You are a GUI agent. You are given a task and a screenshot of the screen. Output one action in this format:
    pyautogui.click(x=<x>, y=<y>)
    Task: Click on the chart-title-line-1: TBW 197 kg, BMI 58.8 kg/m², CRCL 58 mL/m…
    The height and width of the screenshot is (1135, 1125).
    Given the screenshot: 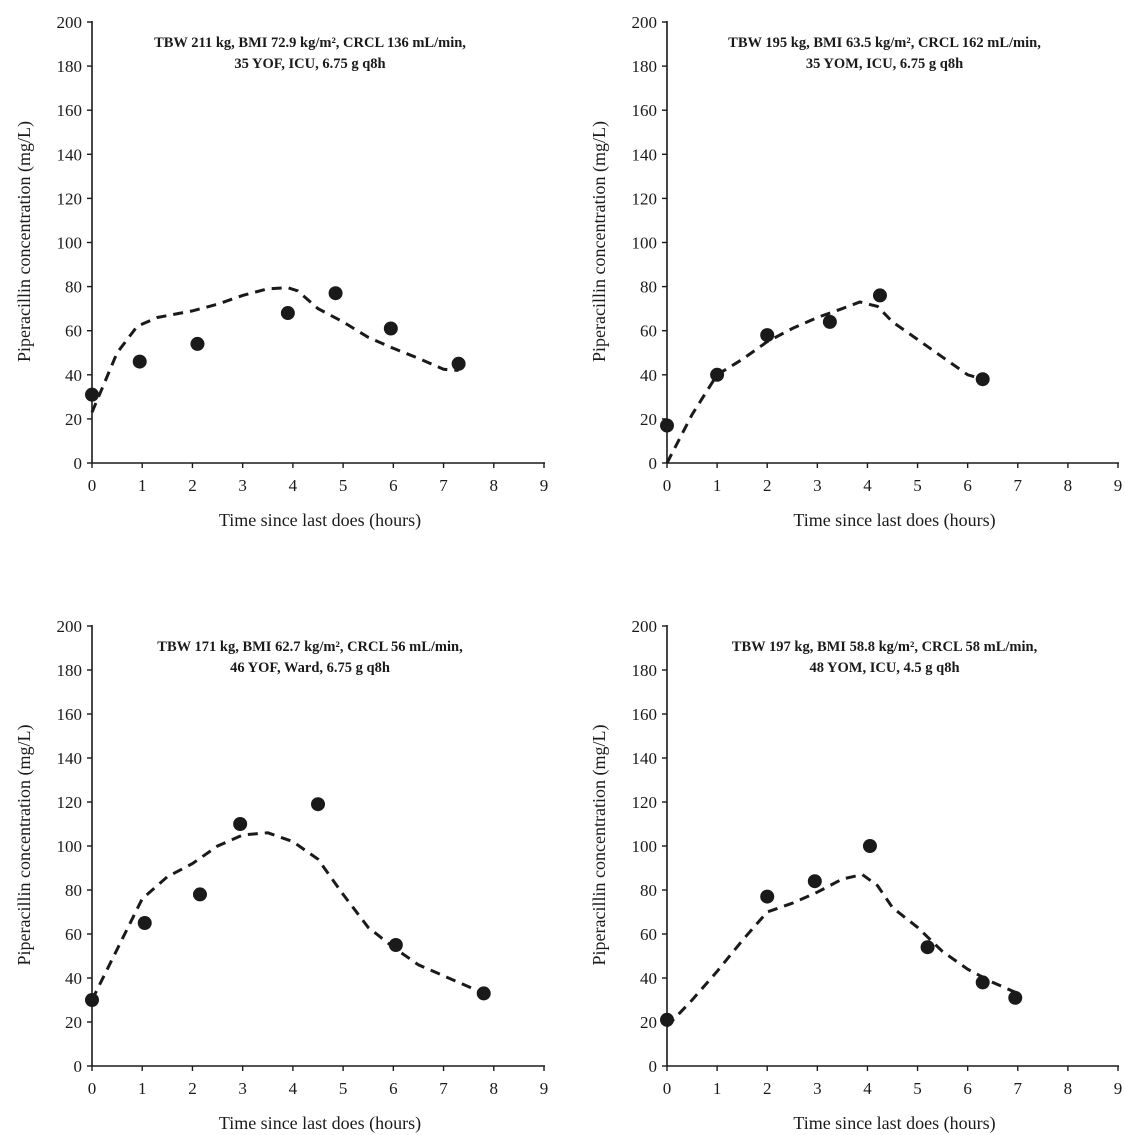 What is the action you would take?
    pyautogui.click(x=885, y=647)
    